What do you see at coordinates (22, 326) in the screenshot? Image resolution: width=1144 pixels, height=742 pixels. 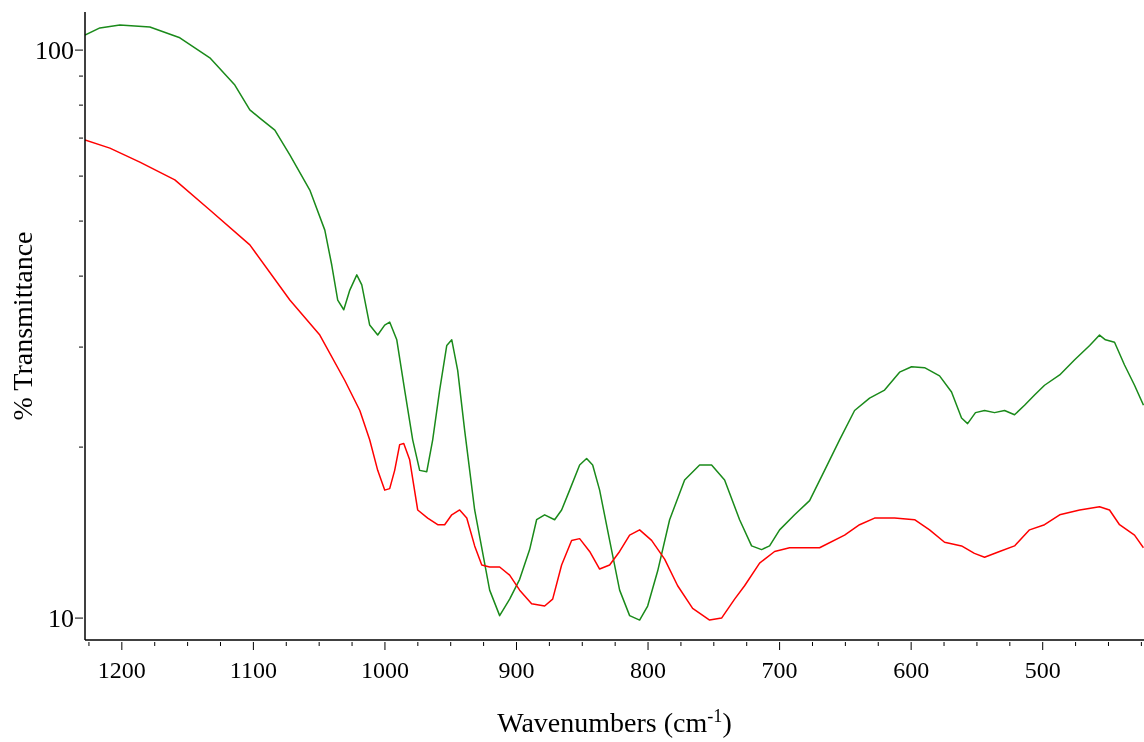 I see `y-axis-title: % Transmittance` at bounding box center [22, 326].